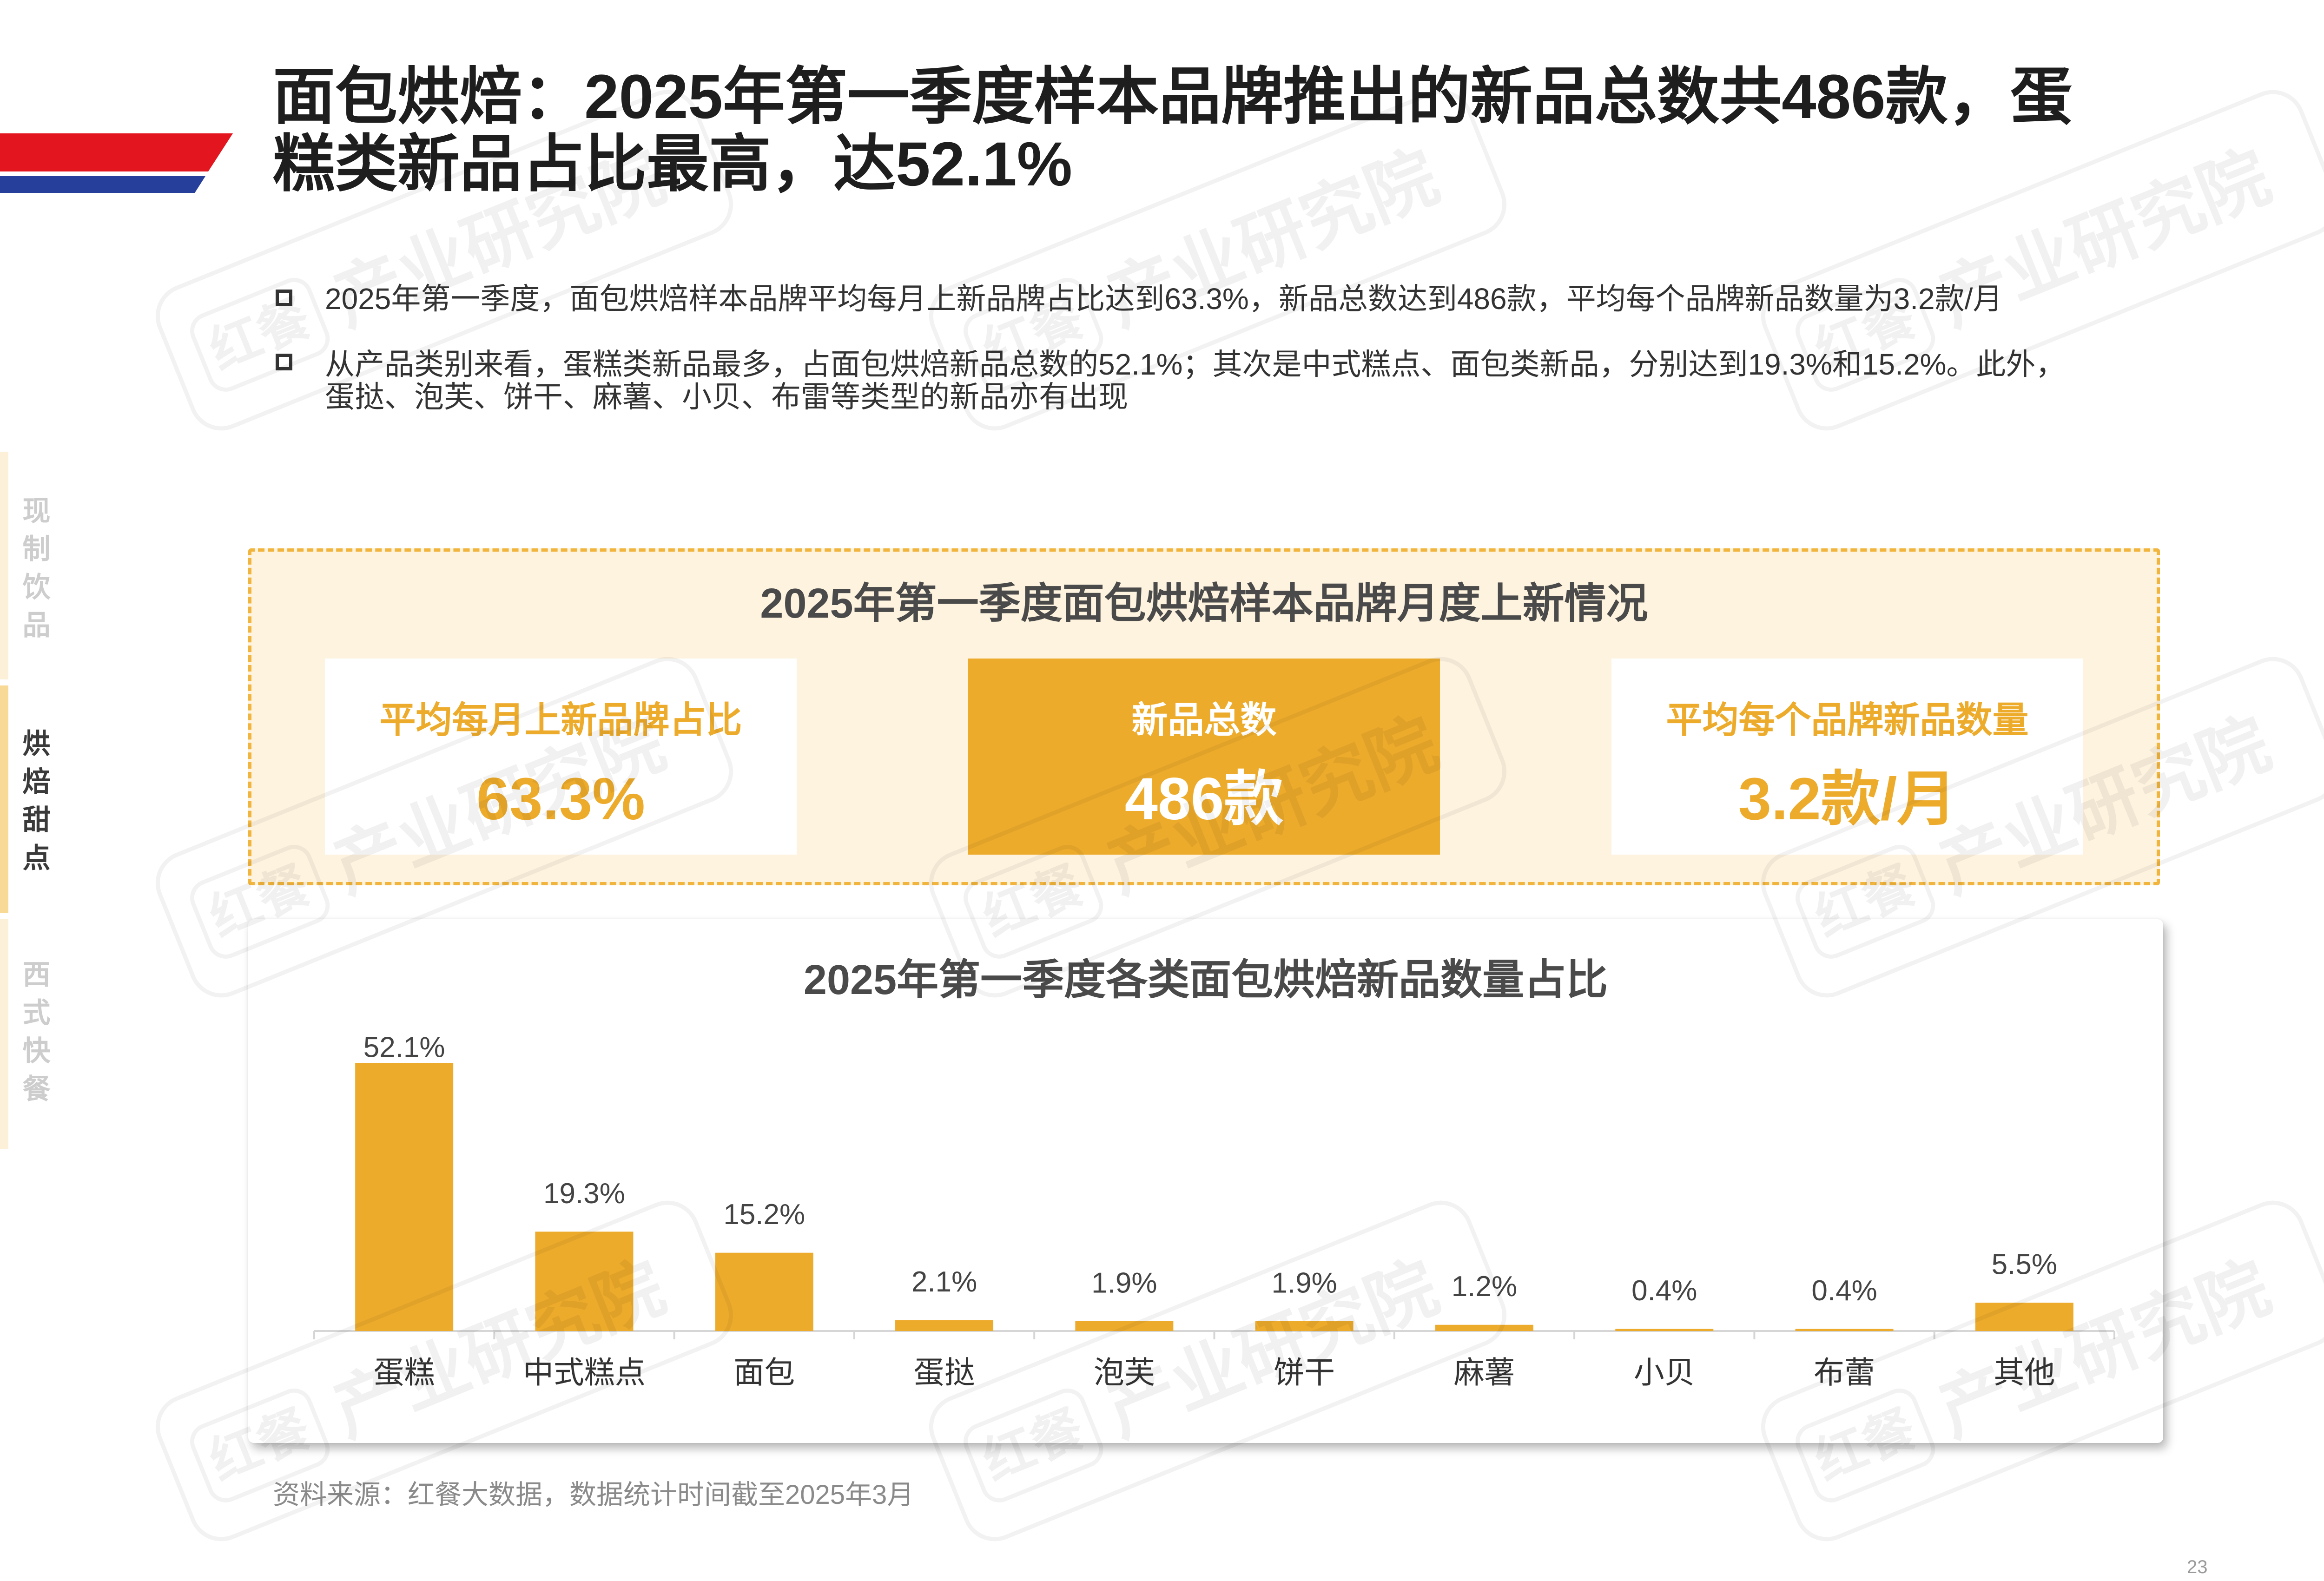 The image size is (2324, 1581). What do you see at coordinates (593, 1495) in the screenshot?
I see `source-note: 资料来源：红餐大数据，数据统计时间截至2025年3月` at bounding box center [593, 1495].